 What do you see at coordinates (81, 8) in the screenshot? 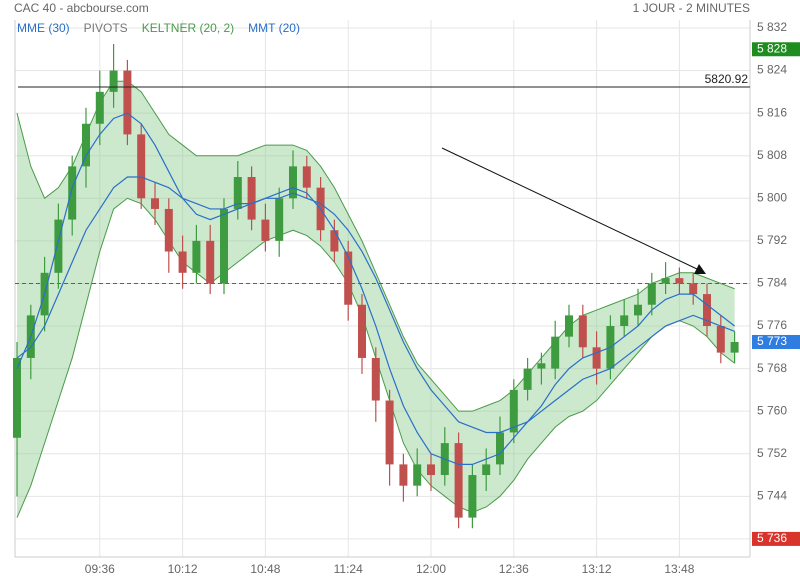
I see `chart-title: CAC 40 - abcbourse.com` at bounding box center [81, 8].